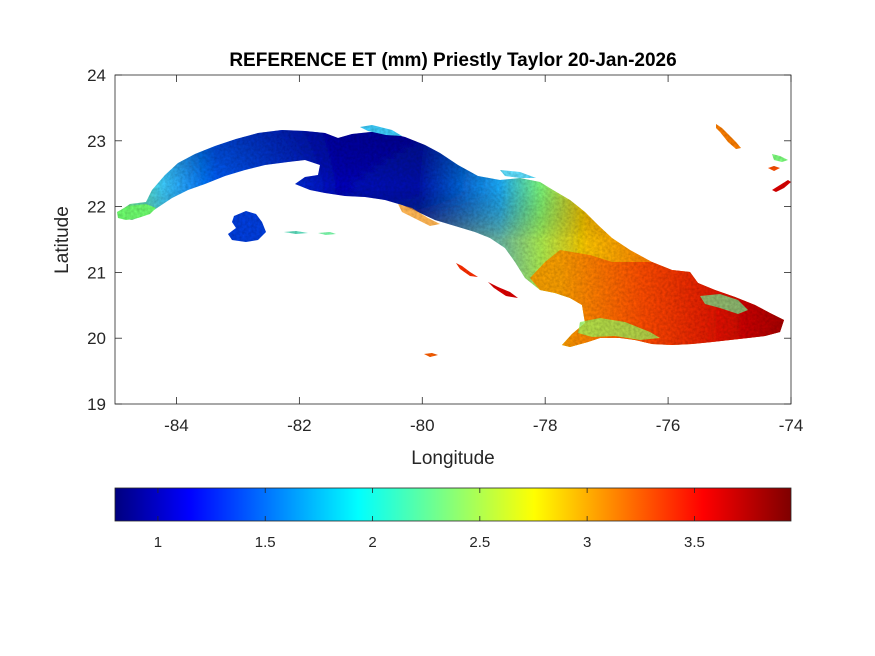  I want to click on y-axis-label: Latitude, so click(62, 240).